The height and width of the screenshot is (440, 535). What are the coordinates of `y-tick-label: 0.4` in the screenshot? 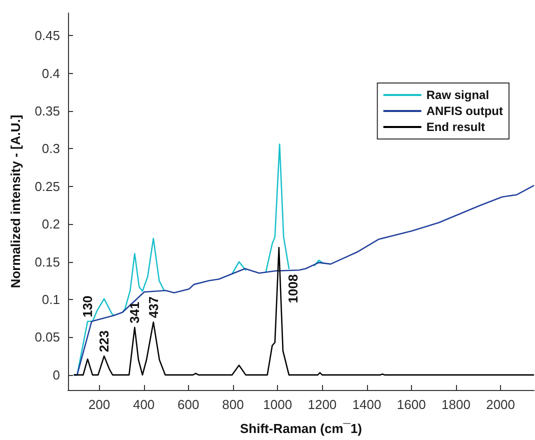 It's located at (51, 73).